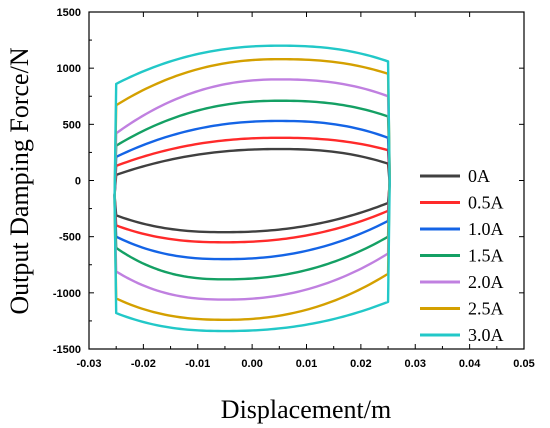  Describe the element at coordinates (78, 182) in the screenshot. I see `y-tick-label: 0` at that location.